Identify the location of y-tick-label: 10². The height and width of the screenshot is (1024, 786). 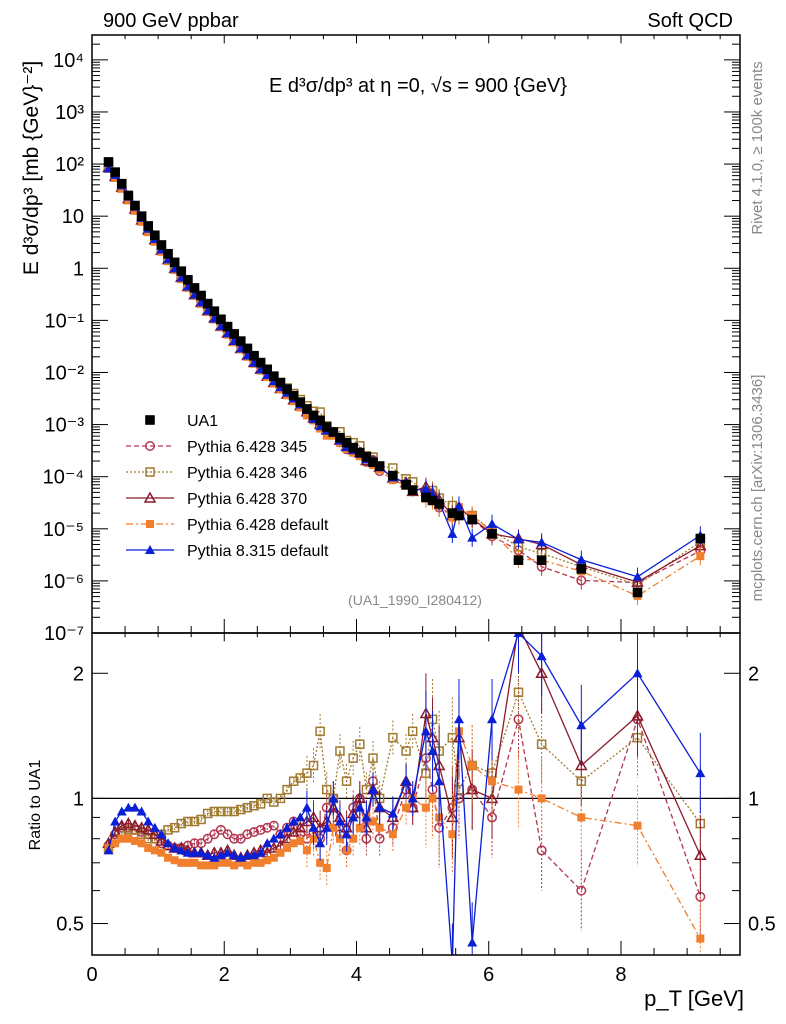
(69, 165).